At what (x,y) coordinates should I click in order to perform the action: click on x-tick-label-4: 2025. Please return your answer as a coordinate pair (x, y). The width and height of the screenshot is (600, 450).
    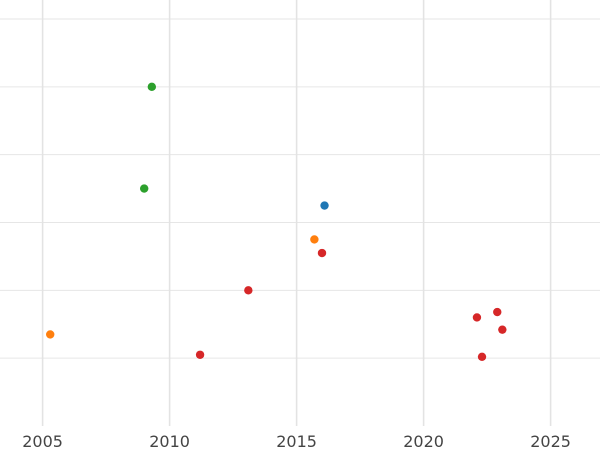
    Looking at the image, I should click on (550, 441).